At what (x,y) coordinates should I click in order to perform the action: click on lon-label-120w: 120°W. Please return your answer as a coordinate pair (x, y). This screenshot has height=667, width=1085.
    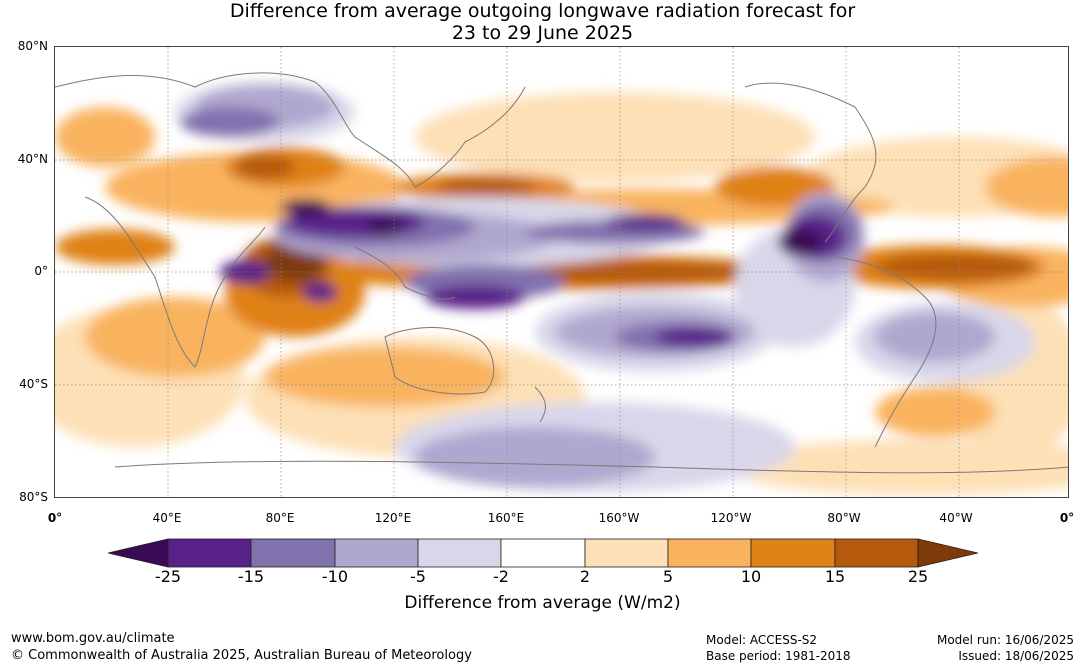
    Looking at the image, I should click on (731, 518).